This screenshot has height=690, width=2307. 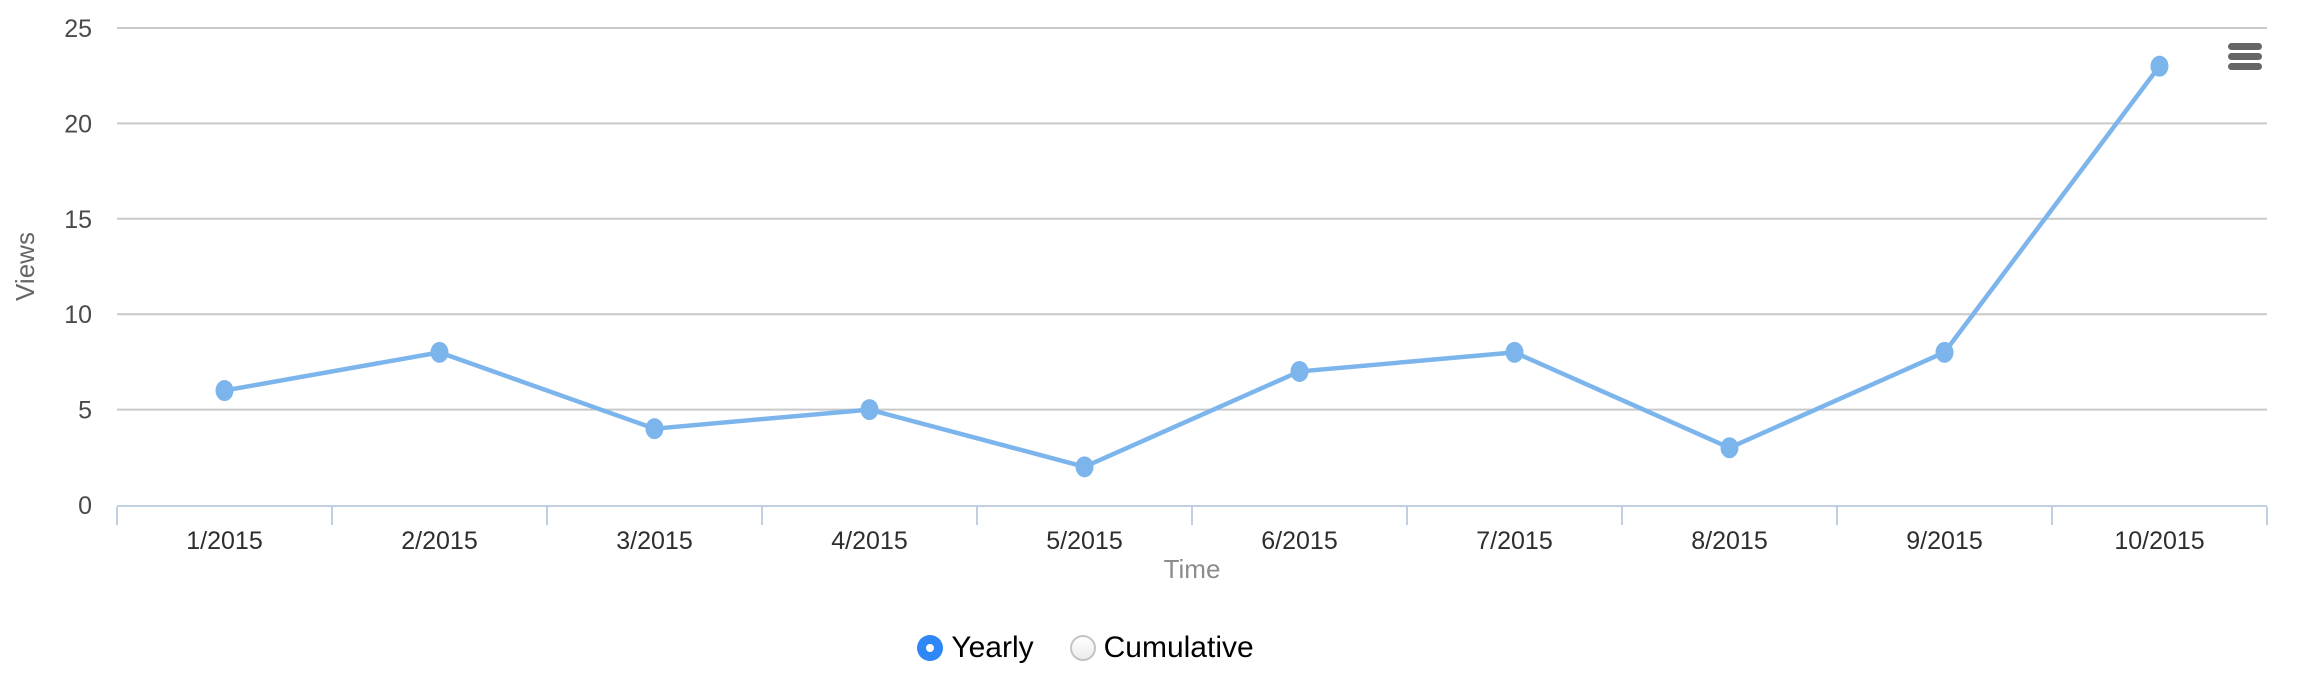 I want to click on radio-option-yearly: Yearly, so click(x=975, y=648).